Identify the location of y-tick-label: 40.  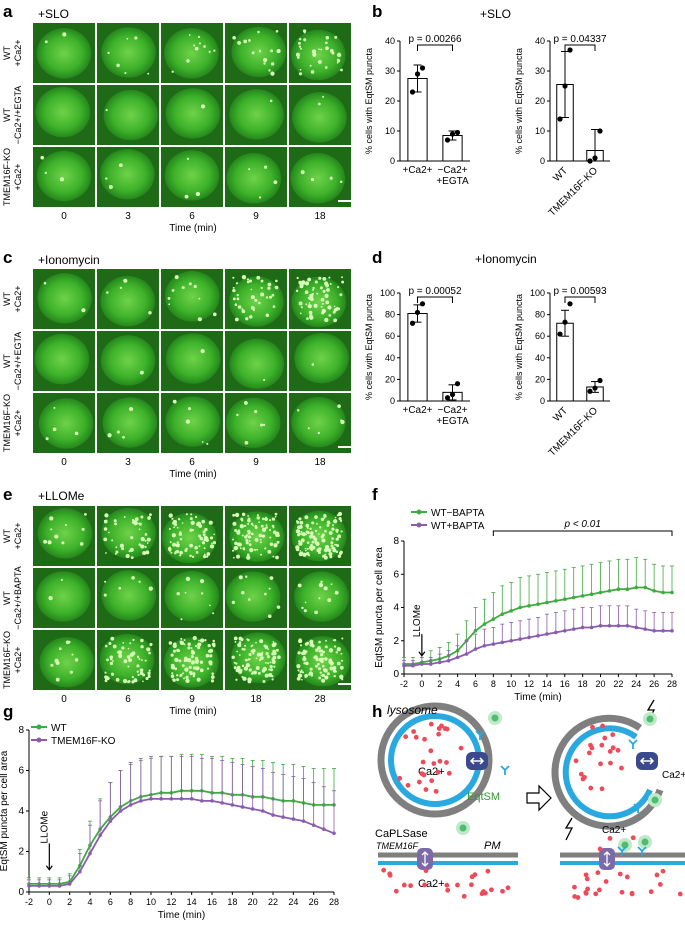
(540, 358).